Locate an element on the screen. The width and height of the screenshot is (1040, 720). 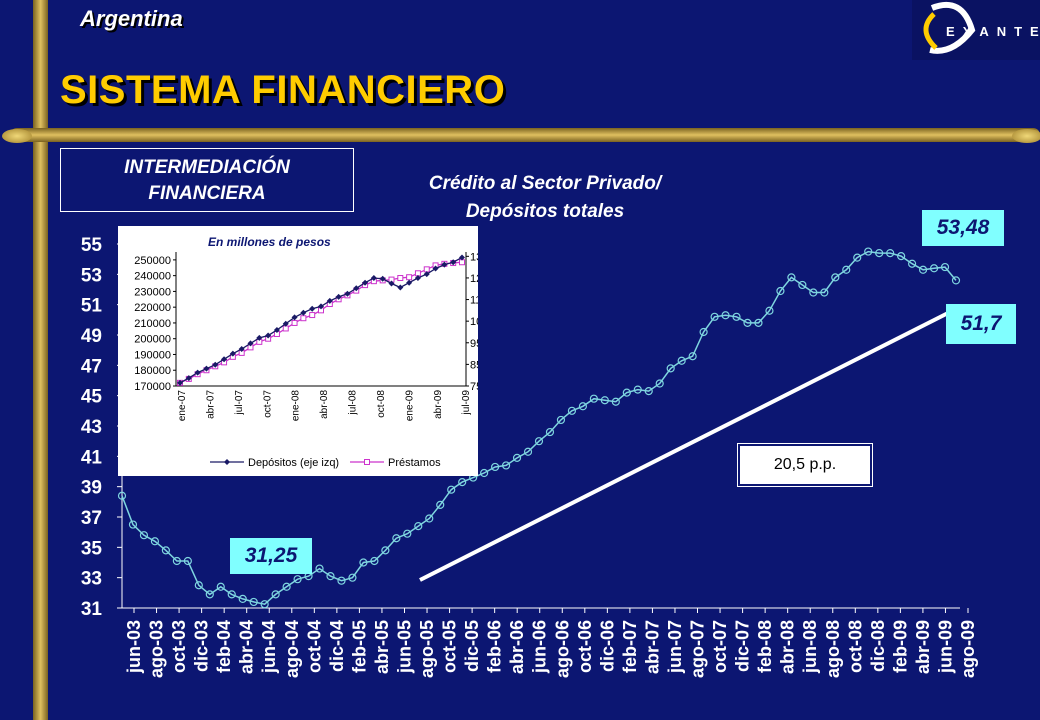
y-tick-label: 49 is located at coordinates (91, 336).